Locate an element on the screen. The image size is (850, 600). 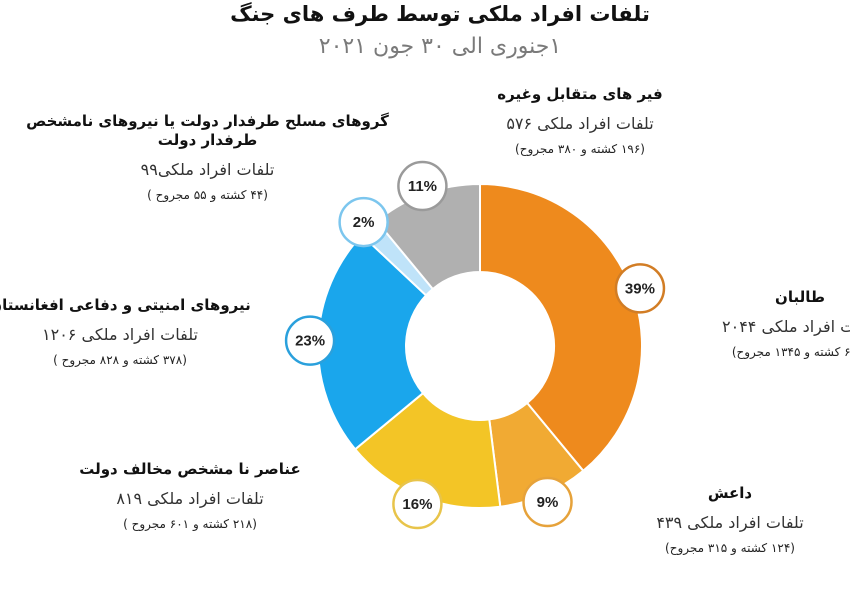
percent-label-isis: 9% is located at coordinates (548, 502).